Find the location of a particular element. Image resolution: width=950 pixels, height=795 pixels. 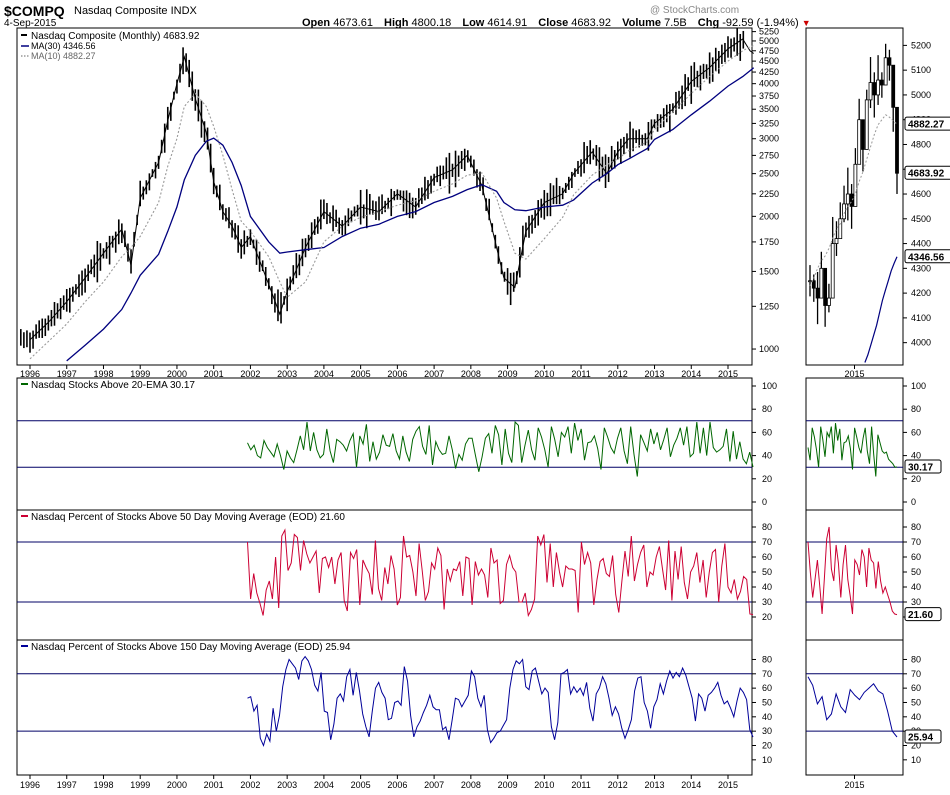

x-tick-label-top-2012: 2012 is located at coordinates (618, 374).